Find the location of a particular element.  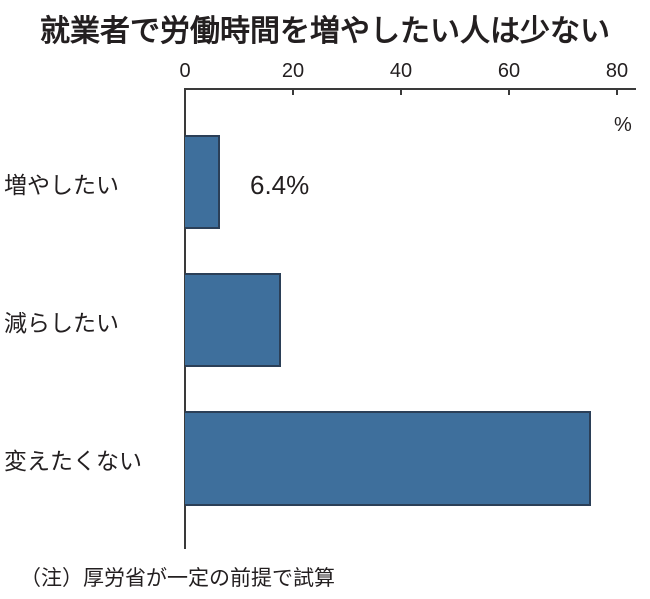

unit-label: % is located at coordinates (623, 125).